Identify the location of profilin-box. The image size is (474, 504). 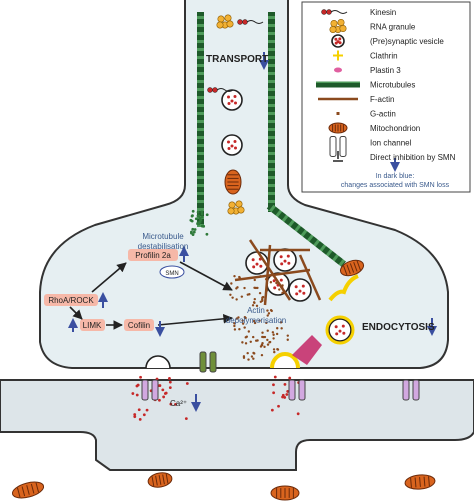
(153, 255).